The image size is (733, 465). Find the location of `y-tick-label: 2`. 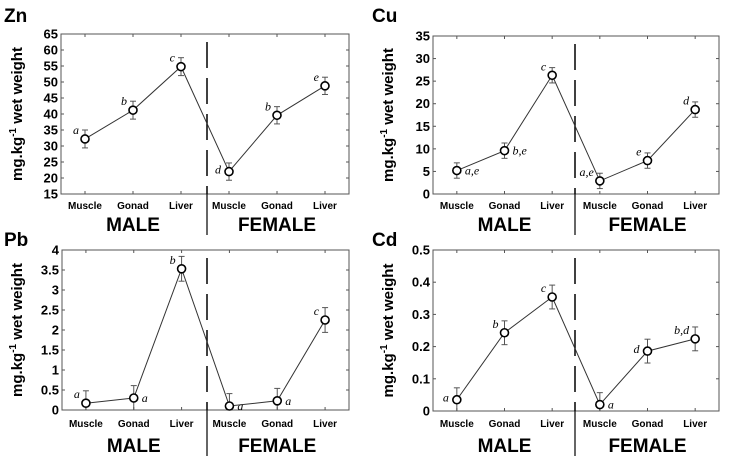

y-tick-label: 2 is located at coordinates (55, 330).